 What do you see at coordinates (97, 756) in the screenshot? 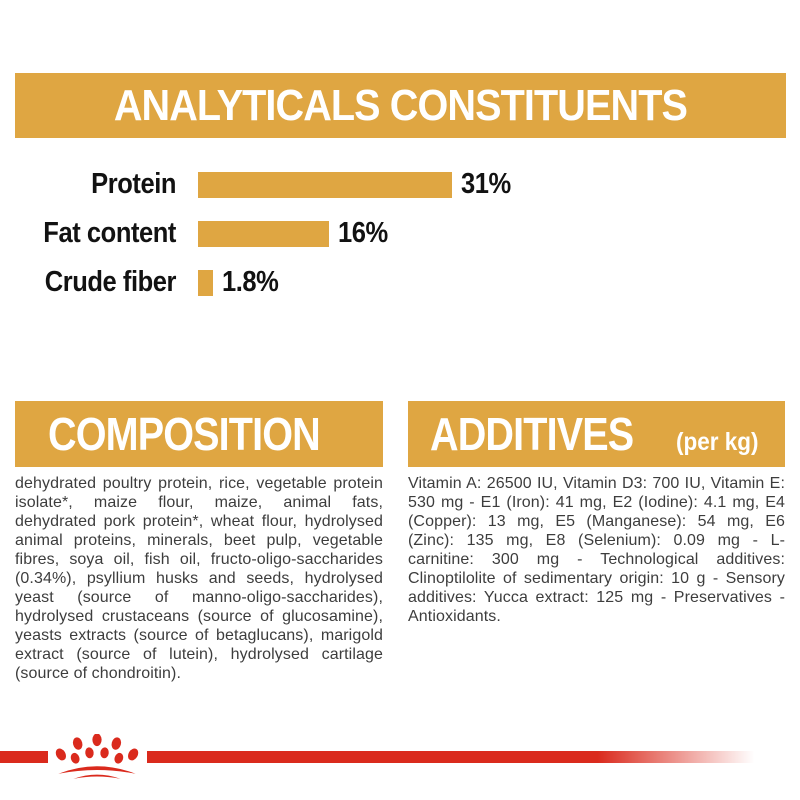
I see `royal-canin-crown-paw-logo-icon` at bounding box center [97, 756].